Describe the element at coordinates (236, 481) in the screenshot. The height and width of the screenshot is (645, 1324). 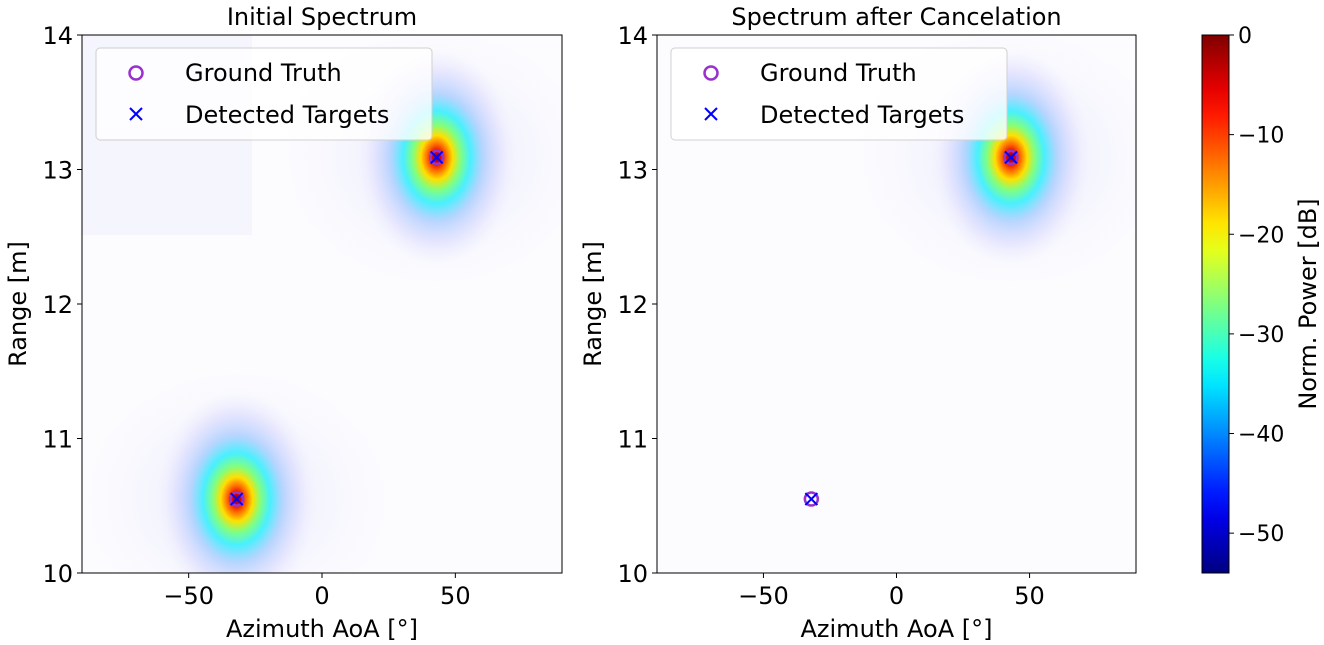
I see `spectrum-peak` at that location.